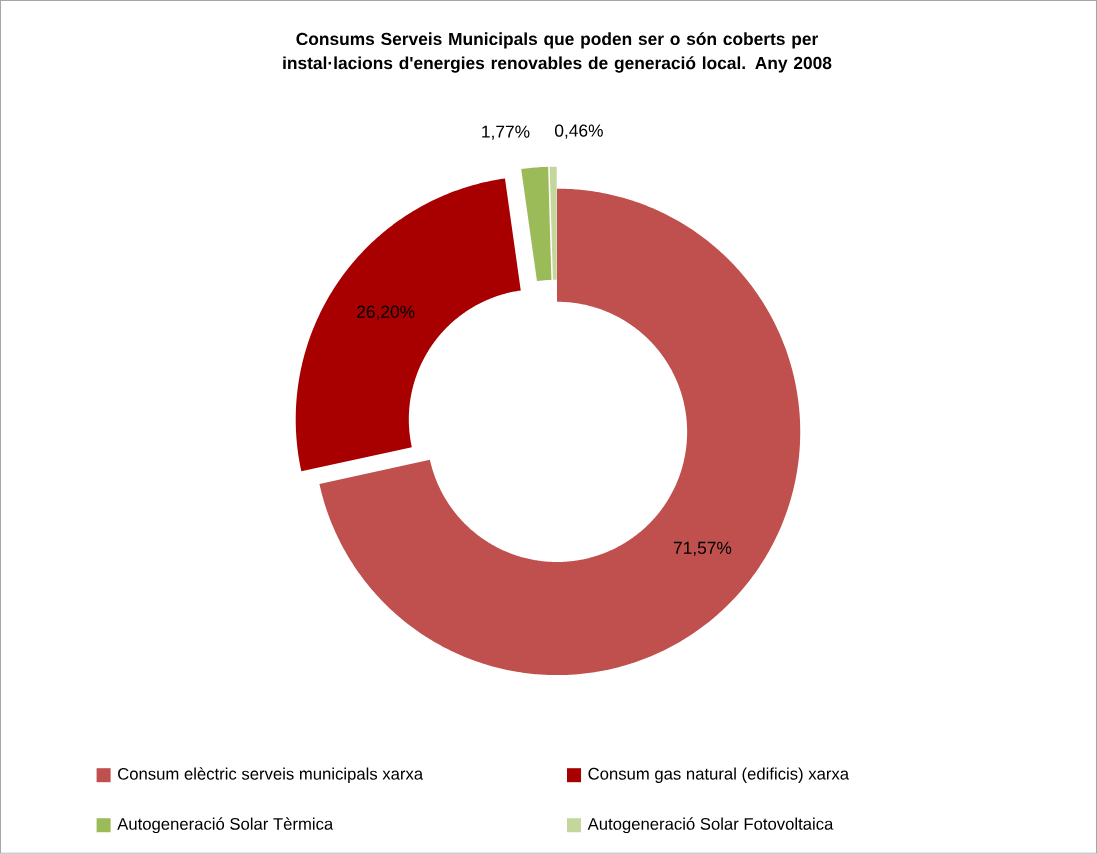  I want to click on chart-title: Consums Serveis Municipals que poden ser o són coberts per instal·lacions d'energies renovables de generació local. Any 2008, so click(557, 52).